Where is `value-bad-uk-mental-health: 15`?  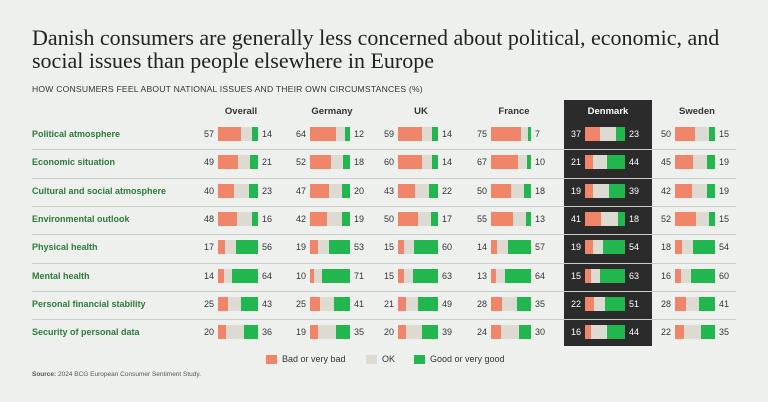 value-bad-uk-mental-health: 15 is located at coordinates (388, 275).